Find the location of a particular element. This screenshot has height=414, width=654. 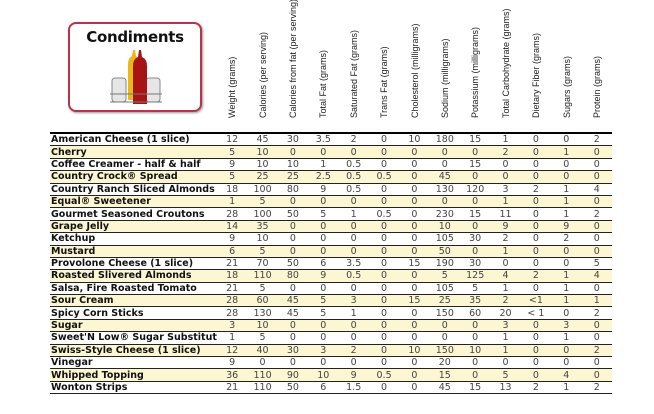

nutrient-value: 12 is located at coordinates (232, 351).